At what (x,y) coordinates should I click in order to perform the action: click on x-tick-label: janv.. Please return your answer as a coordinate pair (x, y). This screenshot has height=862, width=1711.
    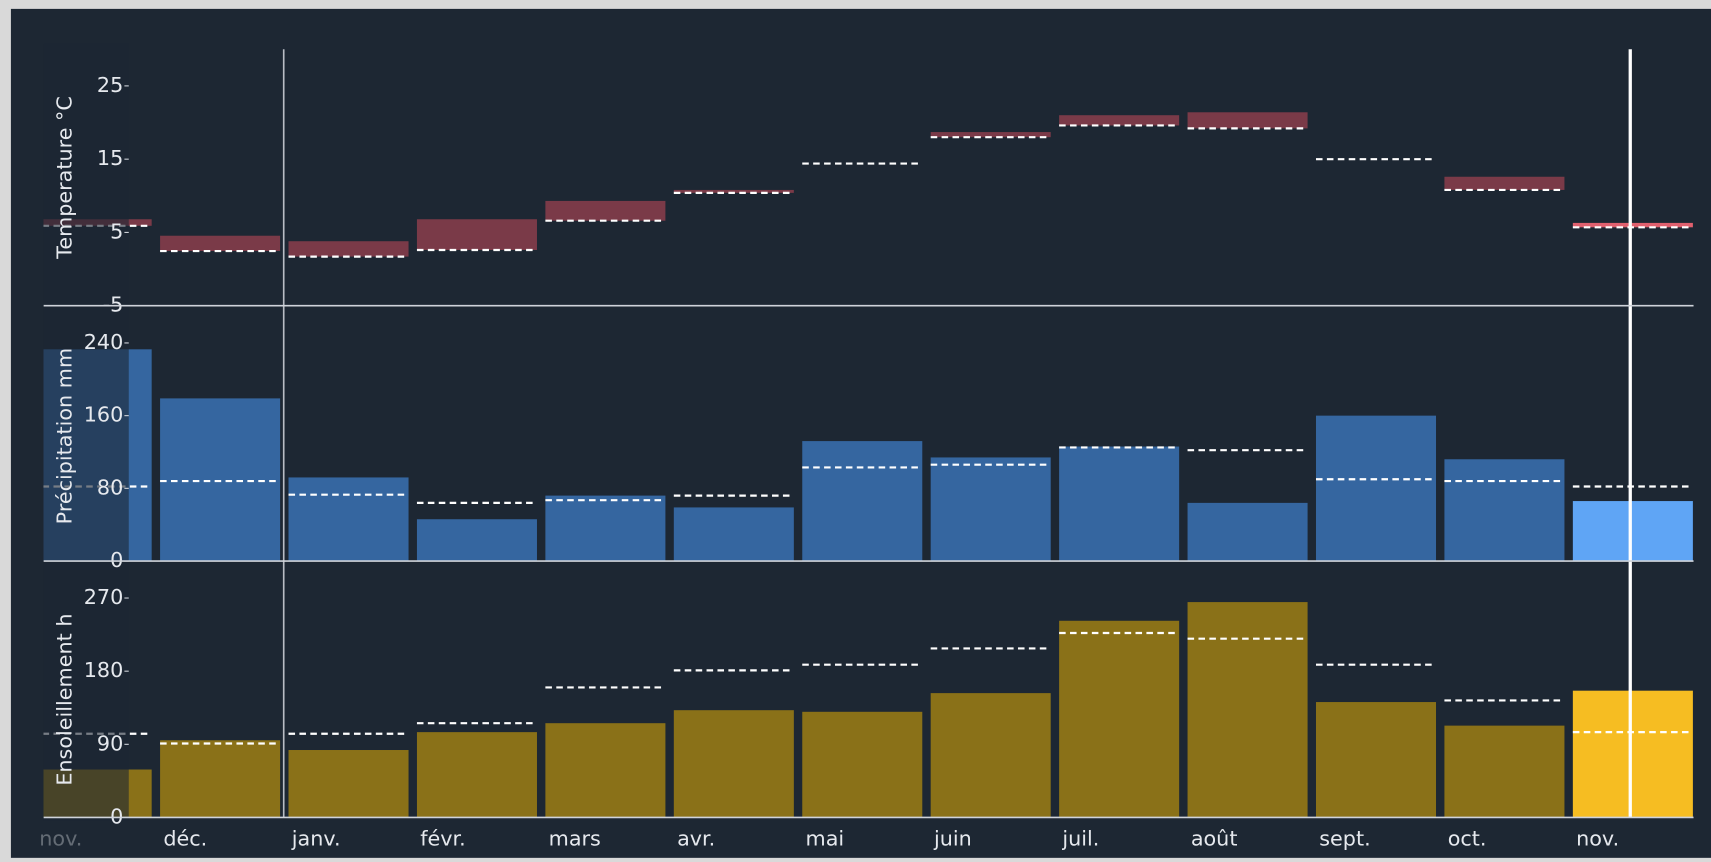
    Looking at the image, I should click on (316, 838).